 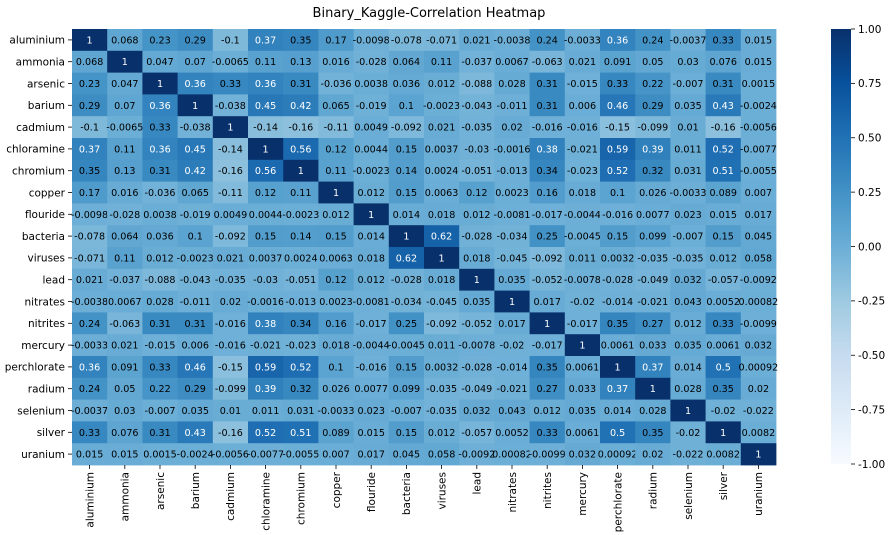 What do you see at coordinates (335, 106) in the screenshot?
I see `heatmap-cell-label: 0.065` at bounding box center [335, 106].